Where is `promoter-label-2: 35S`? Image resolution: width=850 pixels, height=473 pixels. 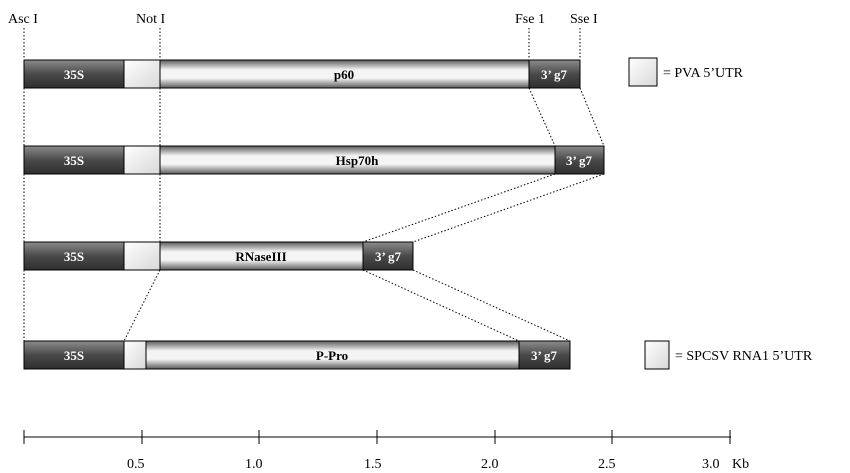
promoter-label-2: 35S is located at coordinates (74, 160).